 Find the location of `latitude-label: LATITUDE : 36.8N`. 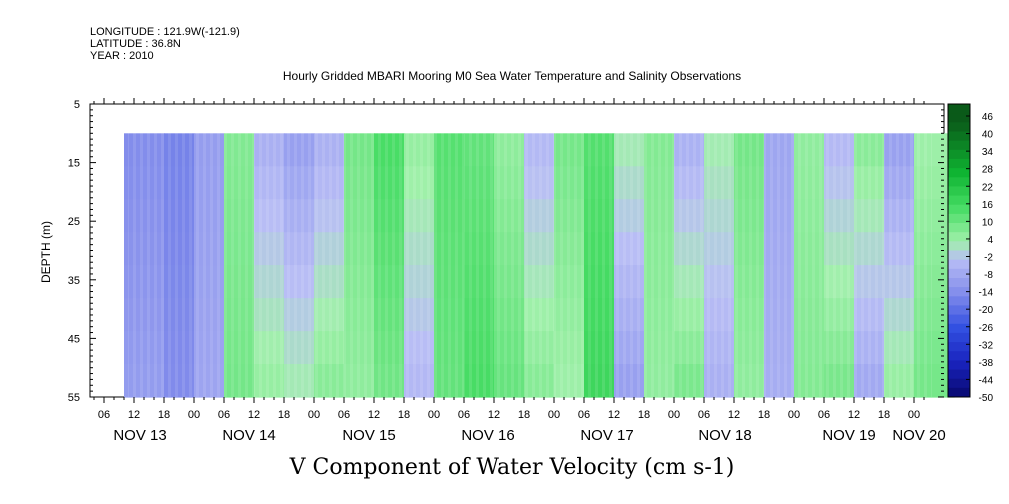

latitude-label: LATITUDE : 36.8N is located at coordinates (135, 44).